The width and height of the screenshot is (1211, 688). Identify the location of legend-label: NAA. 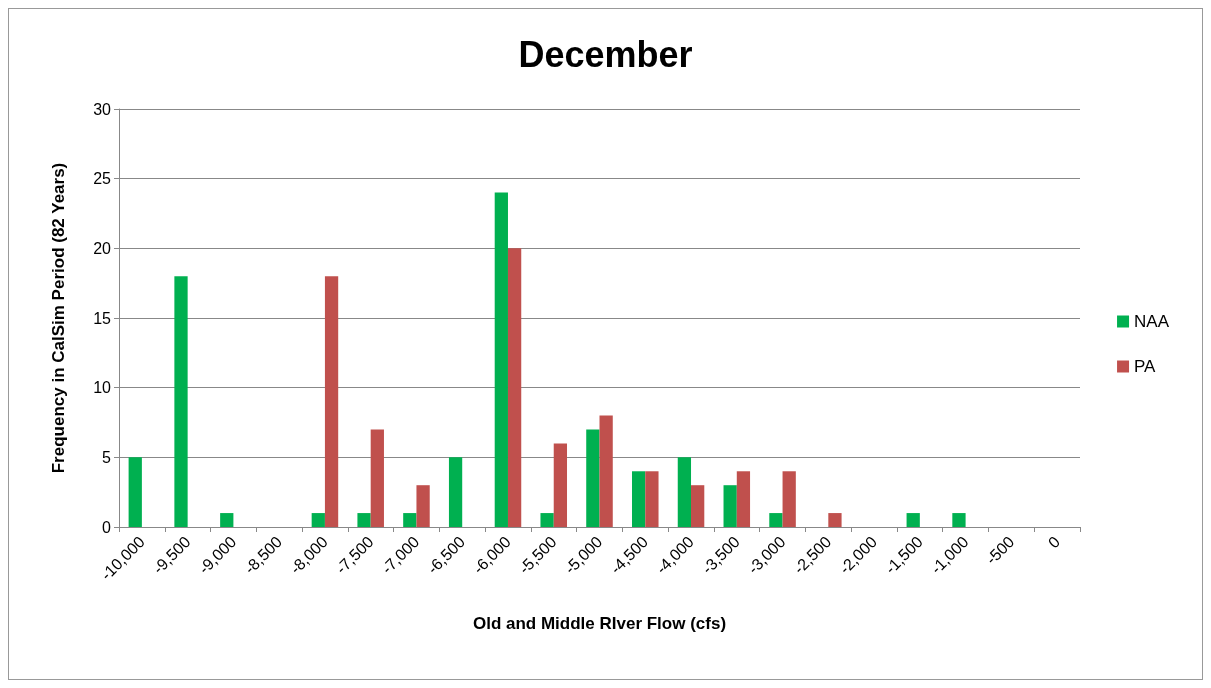
(1152, 321).